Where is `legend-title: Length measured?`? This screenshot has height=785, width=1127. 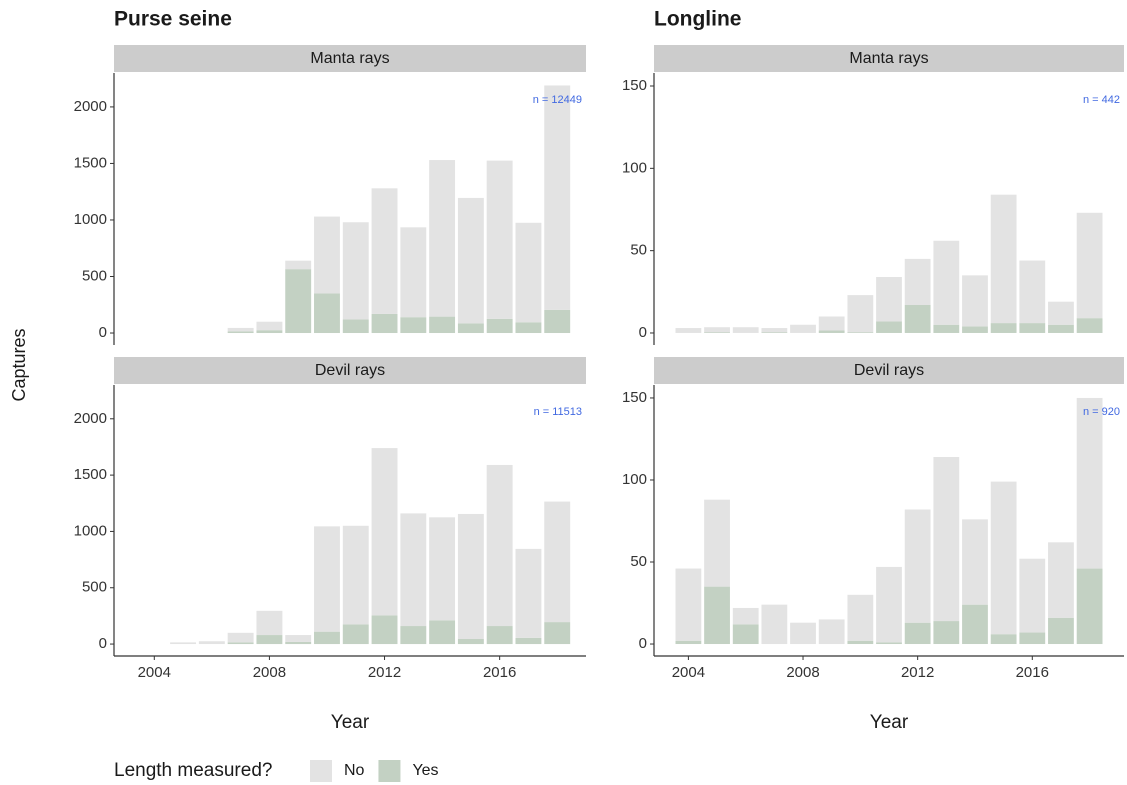 legend-title: Length measured? is located at coordinates (193, 770).